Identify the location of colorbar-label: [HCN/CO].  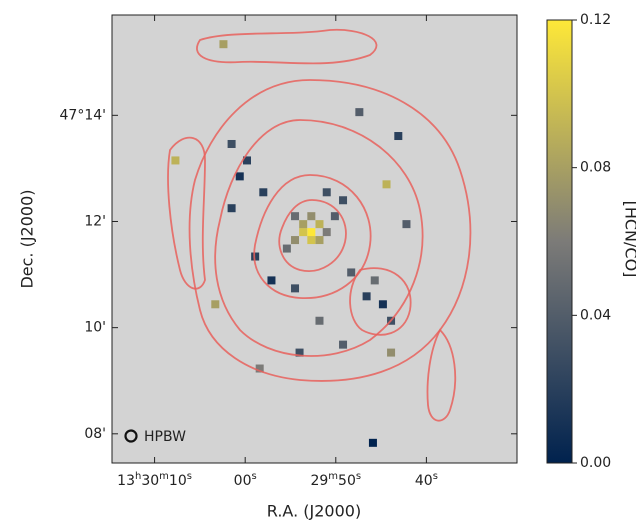
(629, 239).